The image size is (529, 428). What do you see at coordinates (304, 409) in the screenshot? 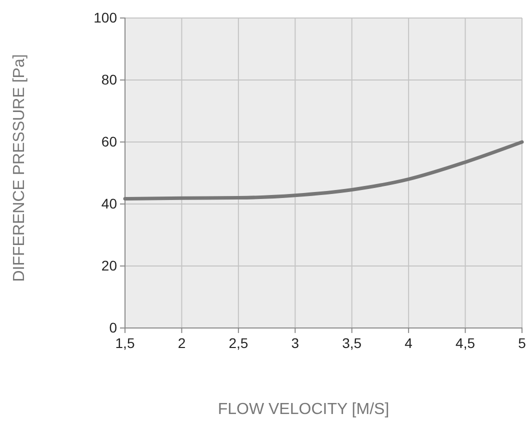
I see `x-axis-title: FLOW VELOCITY [M/S]` at bounding box center [304, 409].